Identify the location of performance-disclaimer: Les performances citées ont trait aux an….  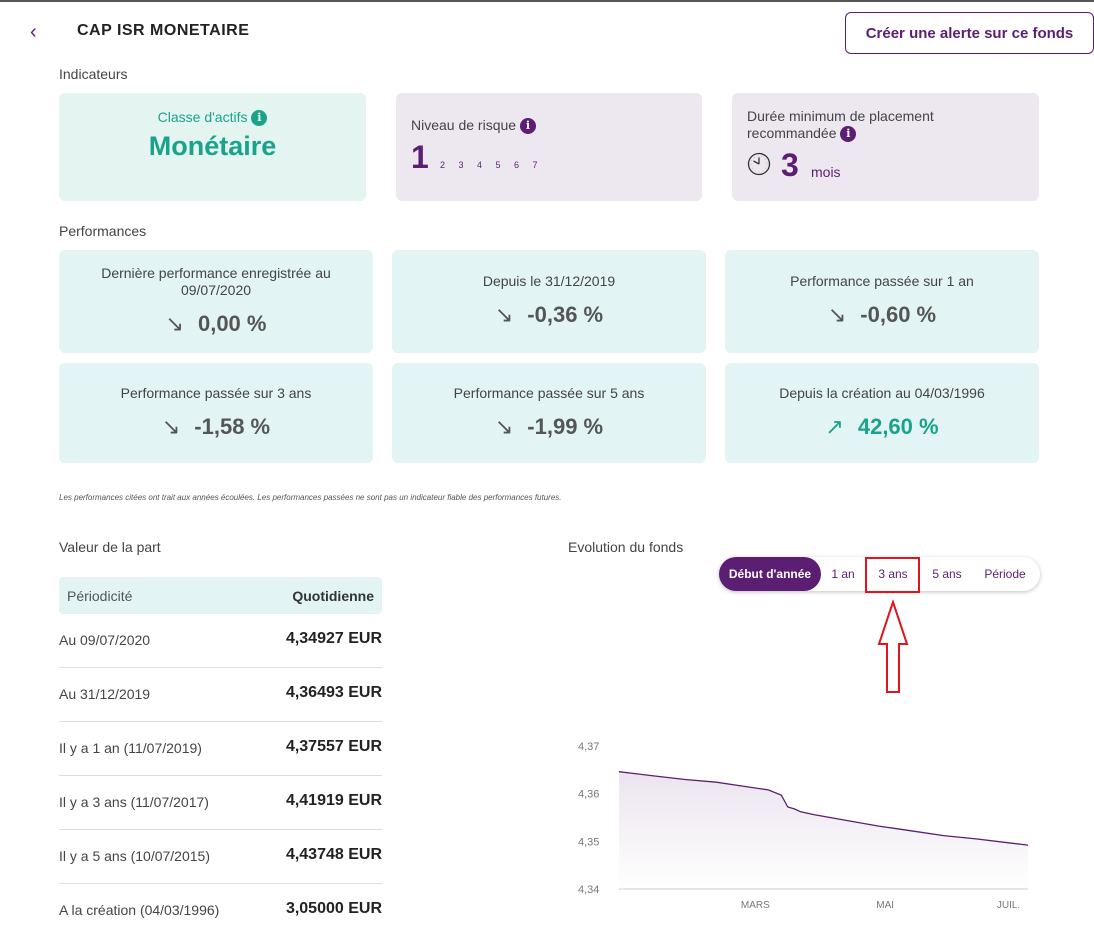
(310, 497).